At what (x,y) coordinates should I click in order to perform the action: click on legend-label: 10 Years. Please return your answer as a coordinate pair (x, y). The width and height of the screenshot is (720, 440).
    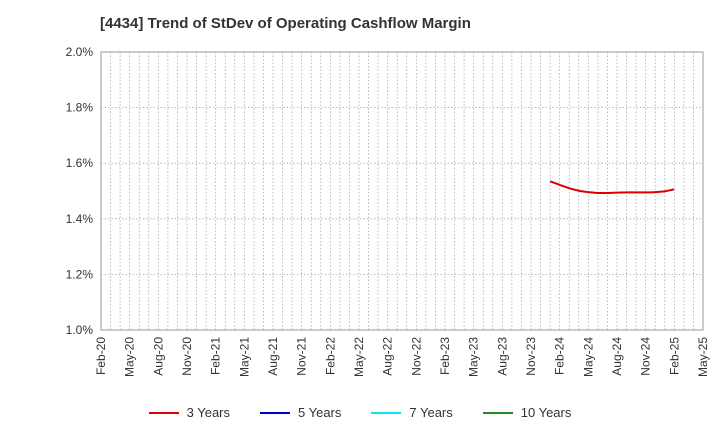
    Looking at the image, I should click on (546, 412).